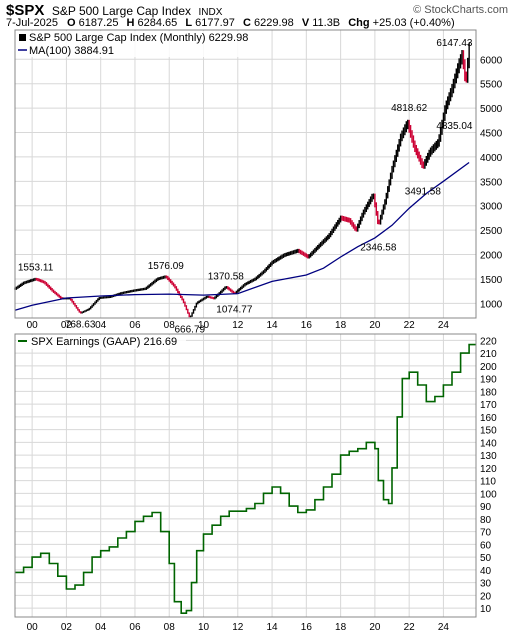 Image resolution: width=520 pixels, height=636 pixels. What do you see at coordinates (491, 231) in the screenshot?
I see `y-tick-label: 2500` at bounding box center [491, 231].